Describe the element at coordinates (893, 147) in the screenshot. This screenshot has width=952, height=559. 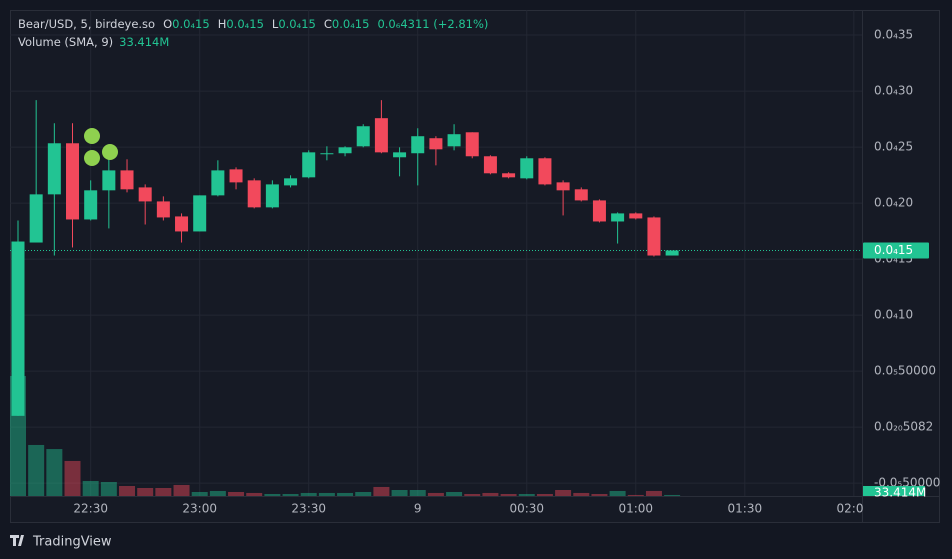
I see `y-tick-label: 0.0₄25` at that location.